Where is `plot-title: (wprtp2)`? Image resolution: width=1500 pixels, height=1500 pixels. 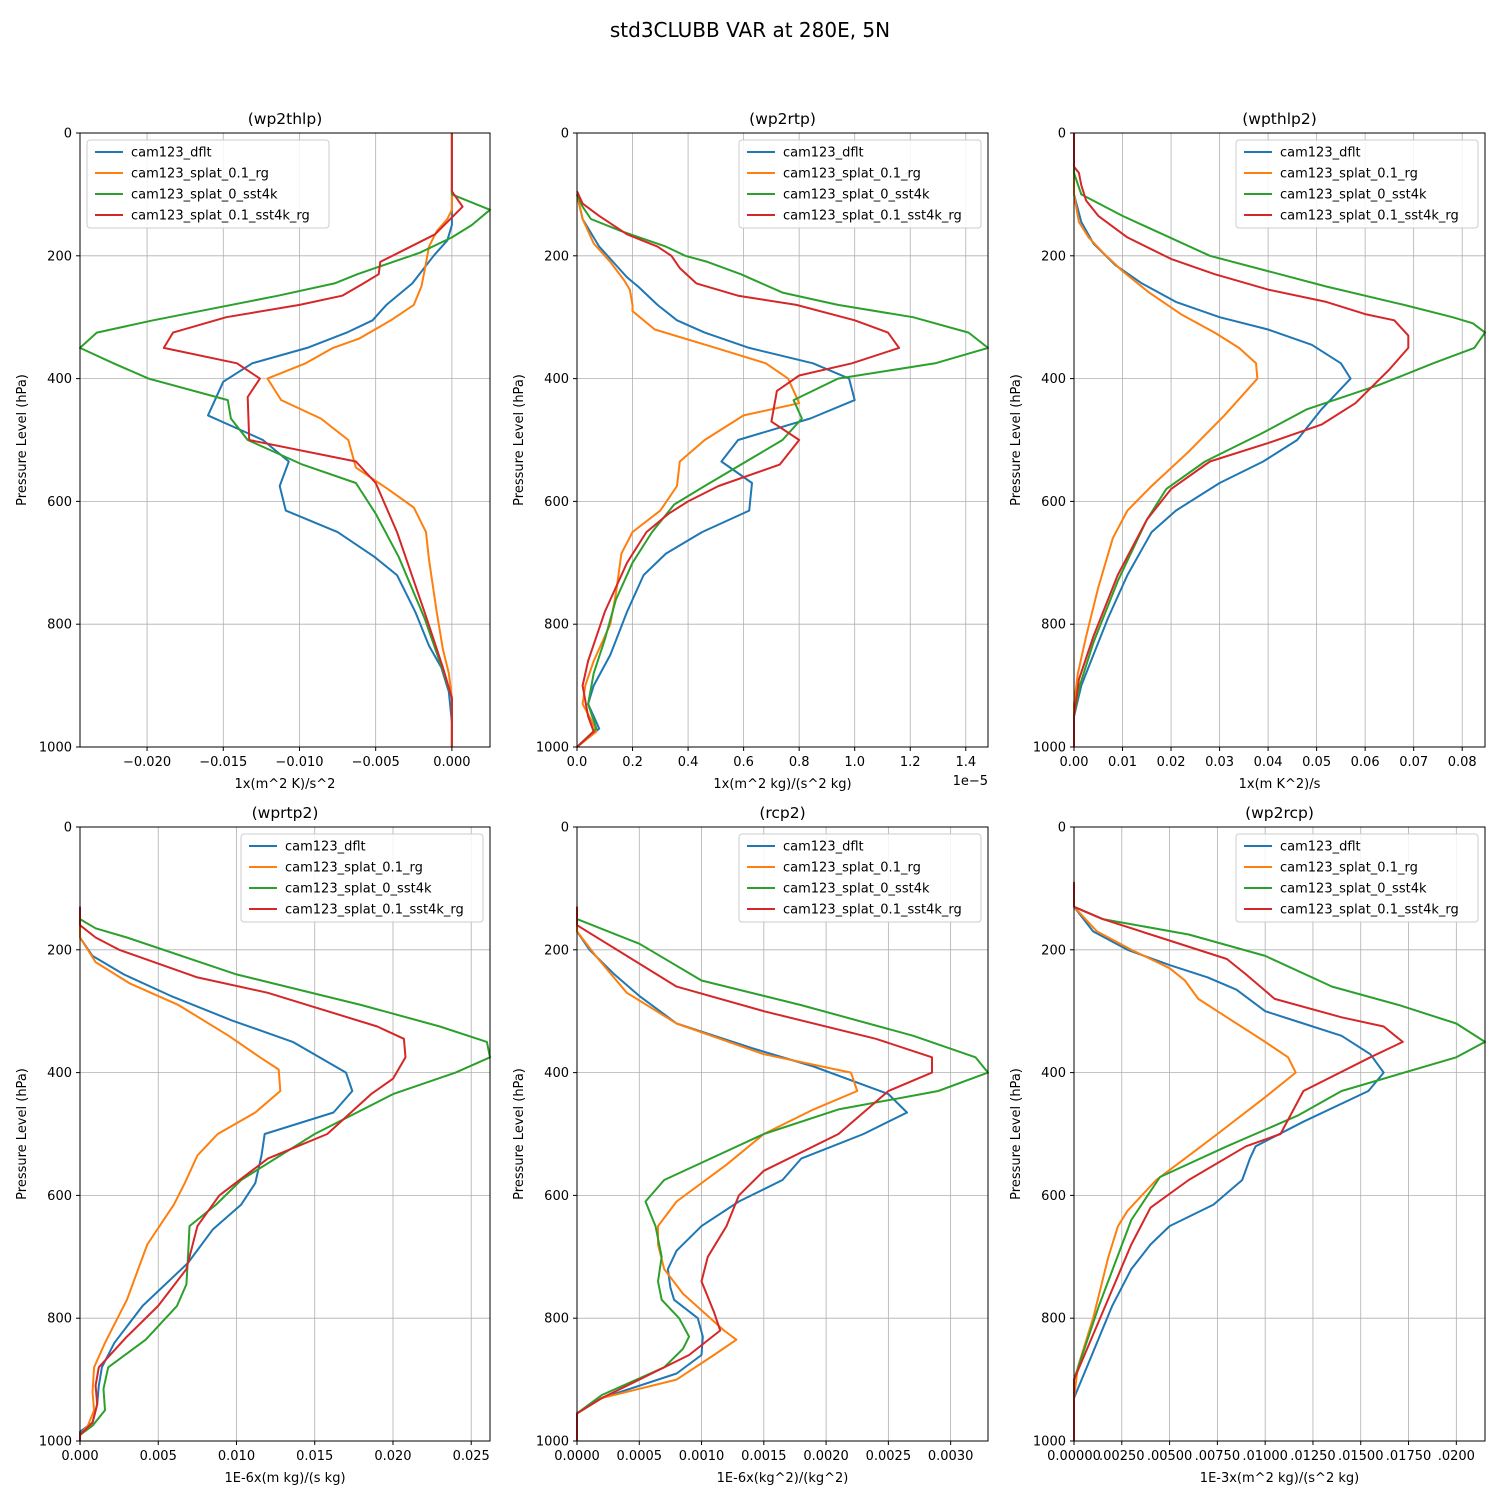 plot-title: (wprtp2) is located at coordinates (285, 813).